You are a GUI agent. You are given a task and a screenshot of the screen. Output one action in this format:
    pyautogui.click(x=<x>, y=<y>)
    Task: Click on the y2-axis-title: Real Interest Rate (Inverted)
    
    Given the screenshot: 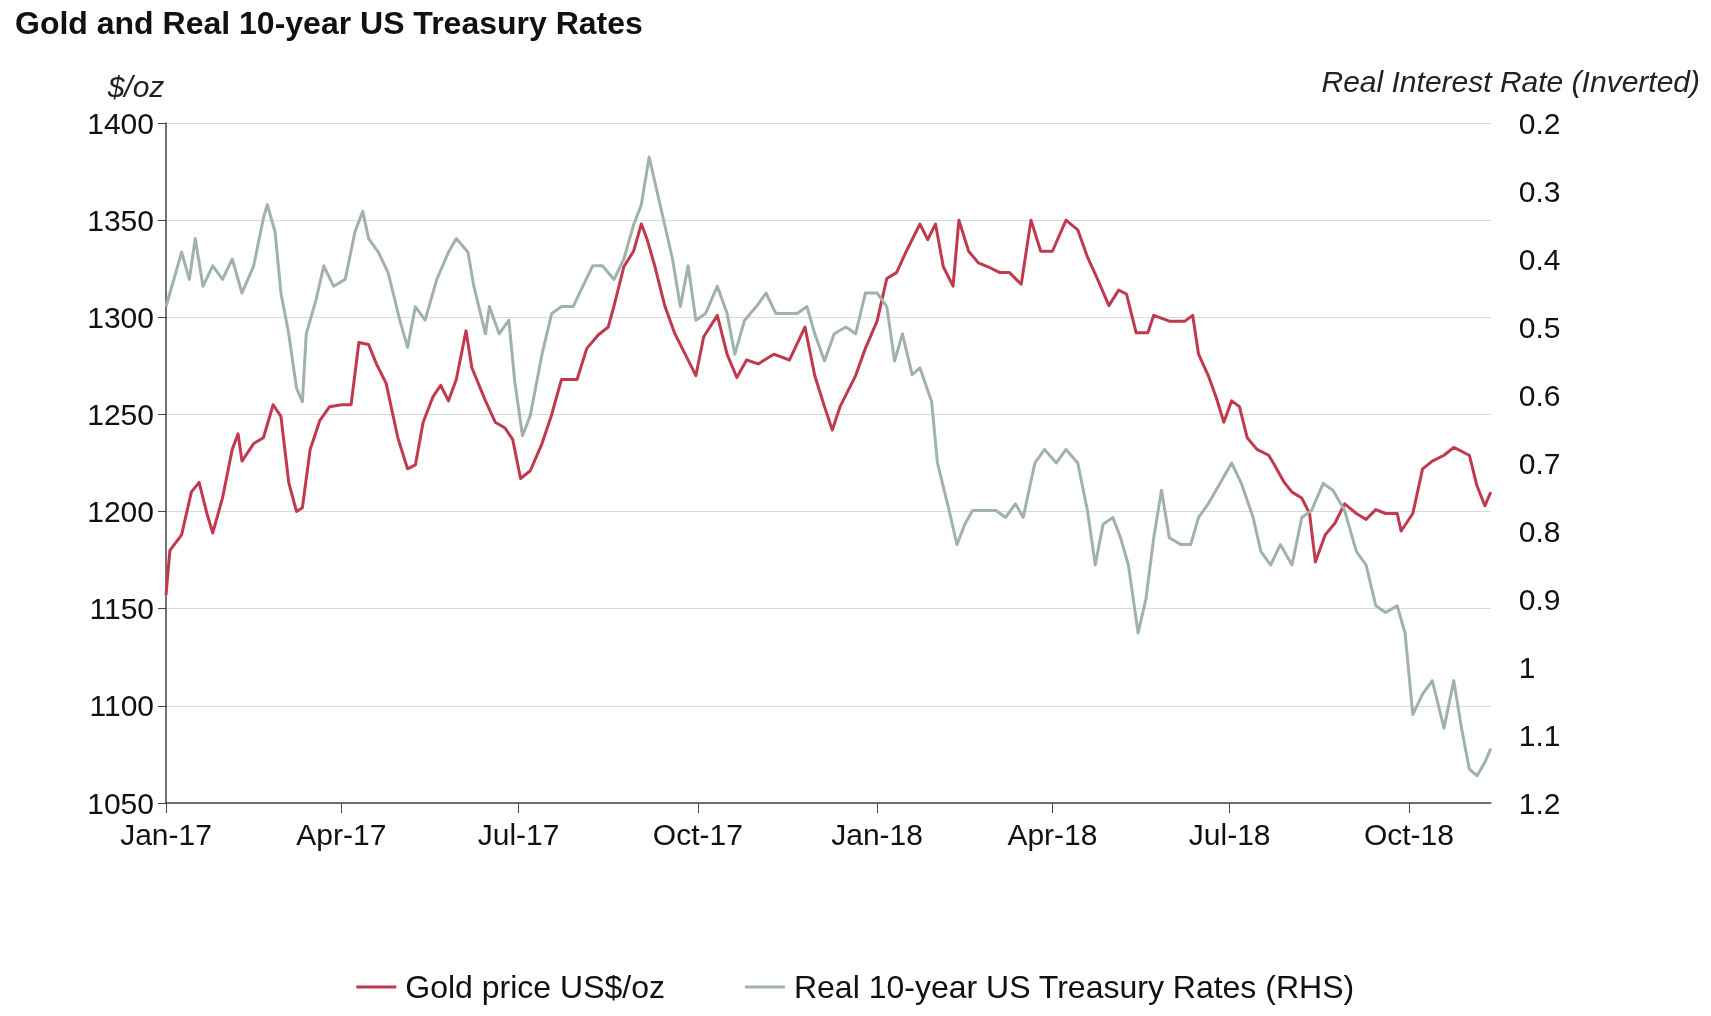 What is the action you would take?
    pyautogui.click(x=1511, y=81)
    